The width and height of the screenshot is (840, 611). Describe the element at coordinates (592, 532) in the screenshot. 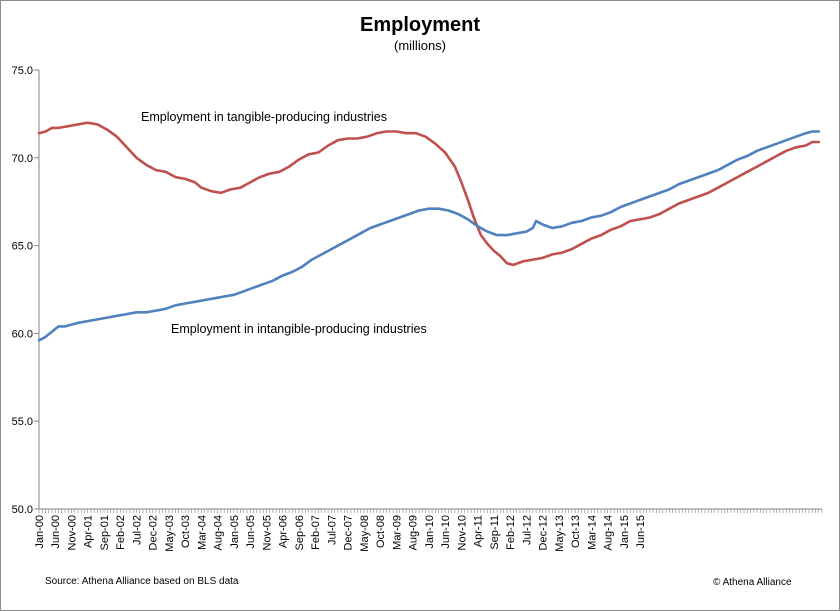

I see `x-tick-label: Mar-14` at that location.